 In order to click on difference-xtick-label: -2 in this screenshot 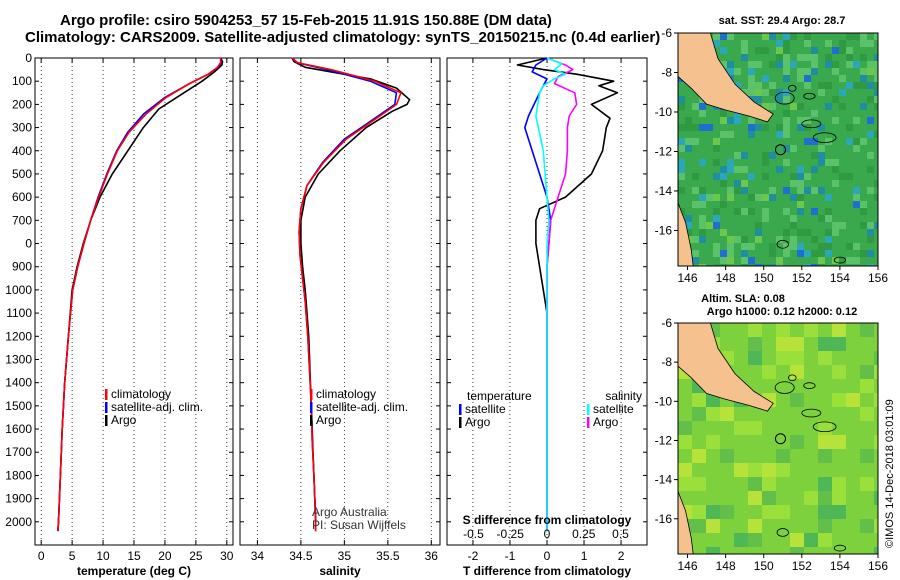, I will do `click(473, 556)`.